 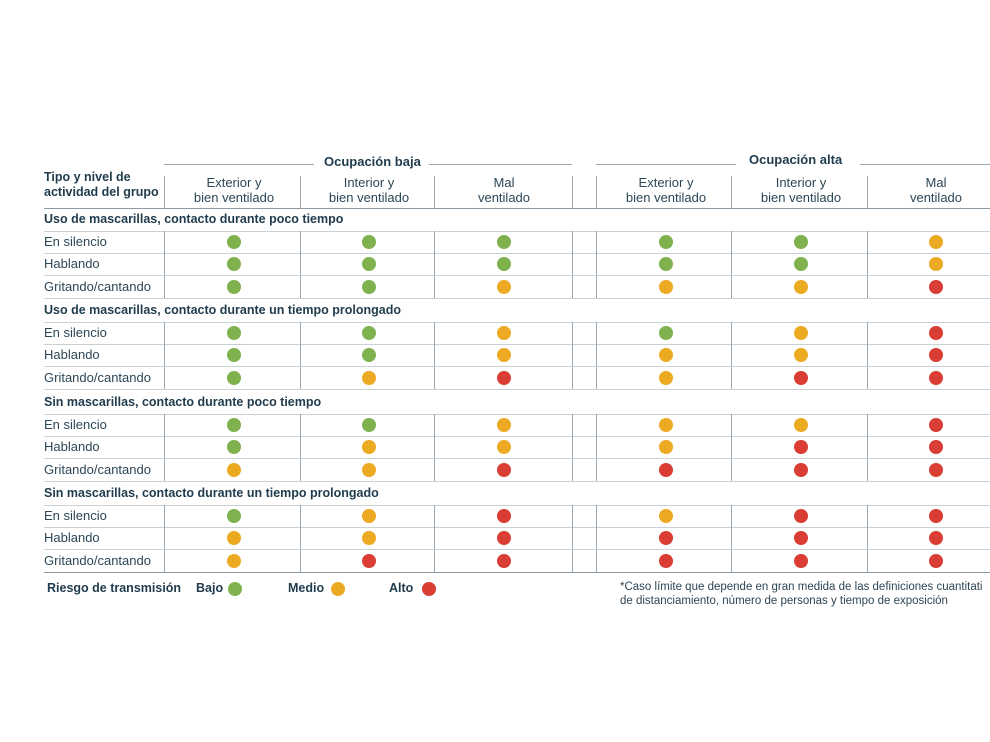 What do you see at coordinates (101, 192) in the screenshot?
I see `corner-header-line2: actividad del grupo` at bounding box center [101, 192].